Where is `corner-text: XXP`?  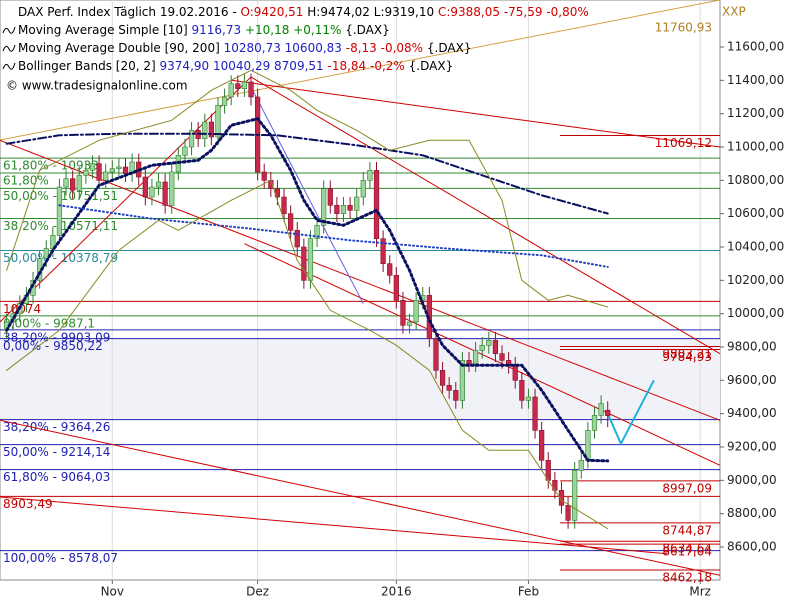
corner-text: XXP is located at coordinates (734, 12).